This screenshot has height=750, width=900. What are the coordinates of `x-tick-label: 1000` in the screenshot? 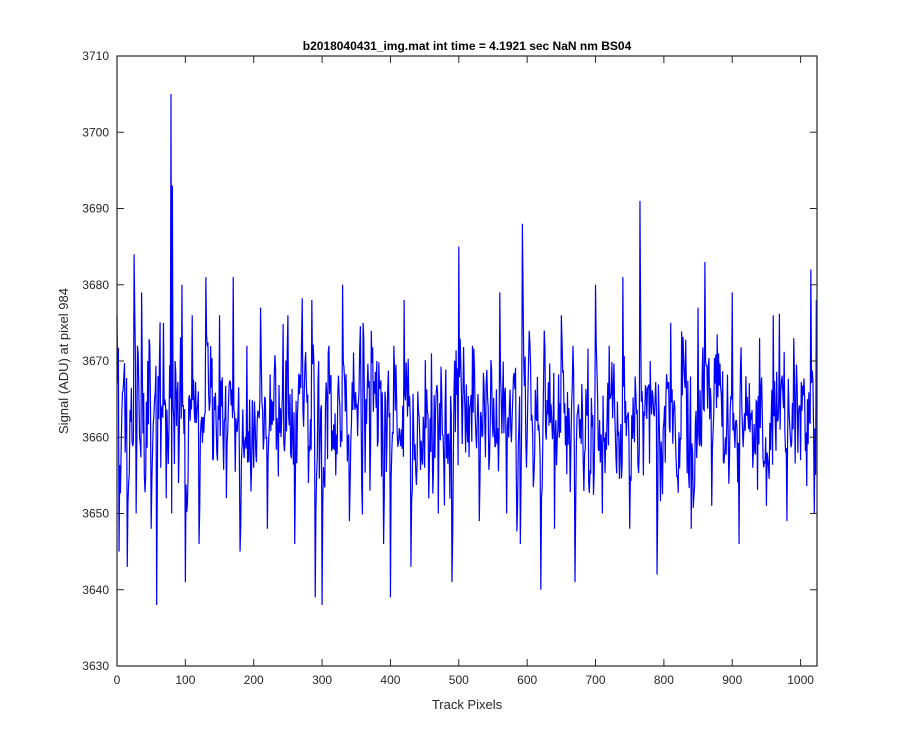 It's located at (800, 680).